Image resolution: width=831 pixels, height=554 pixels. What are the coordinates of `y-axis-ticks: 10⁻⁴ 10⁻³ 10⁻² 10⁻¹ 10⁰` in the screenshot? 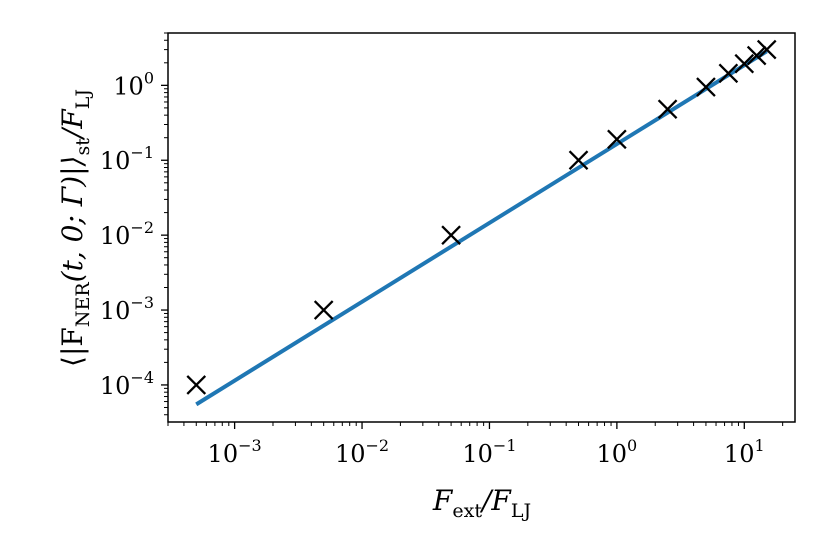 It's located at (134, 224).